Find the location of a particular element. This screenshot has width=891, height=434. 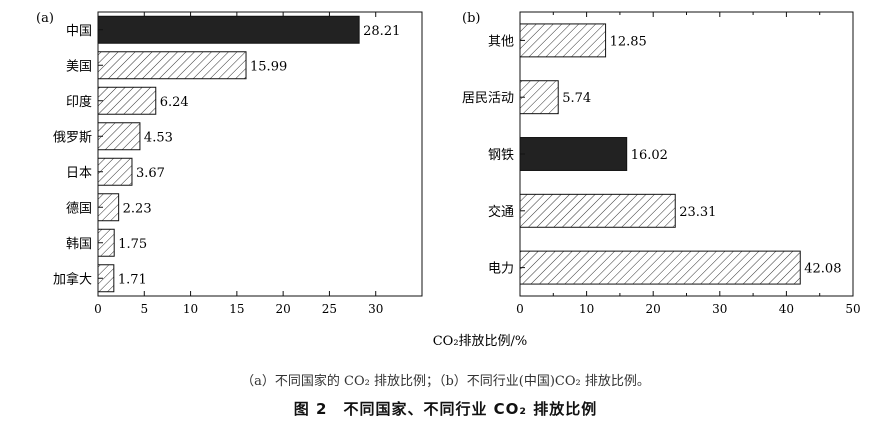

x-tick-label-a-30: 30 is located at coordinates (375, 309).